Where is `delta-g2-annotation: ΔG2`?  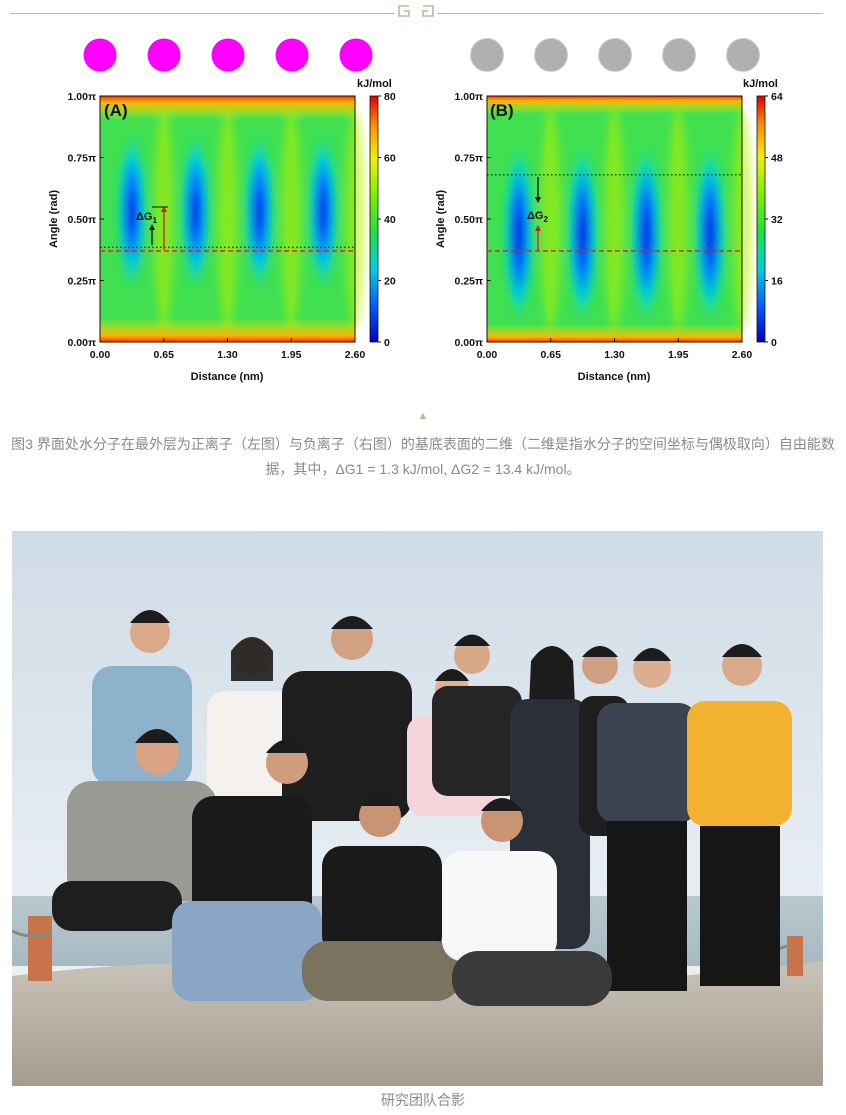
delta-g2-annotation: ΔG2 is located at coordinates (537, 214).